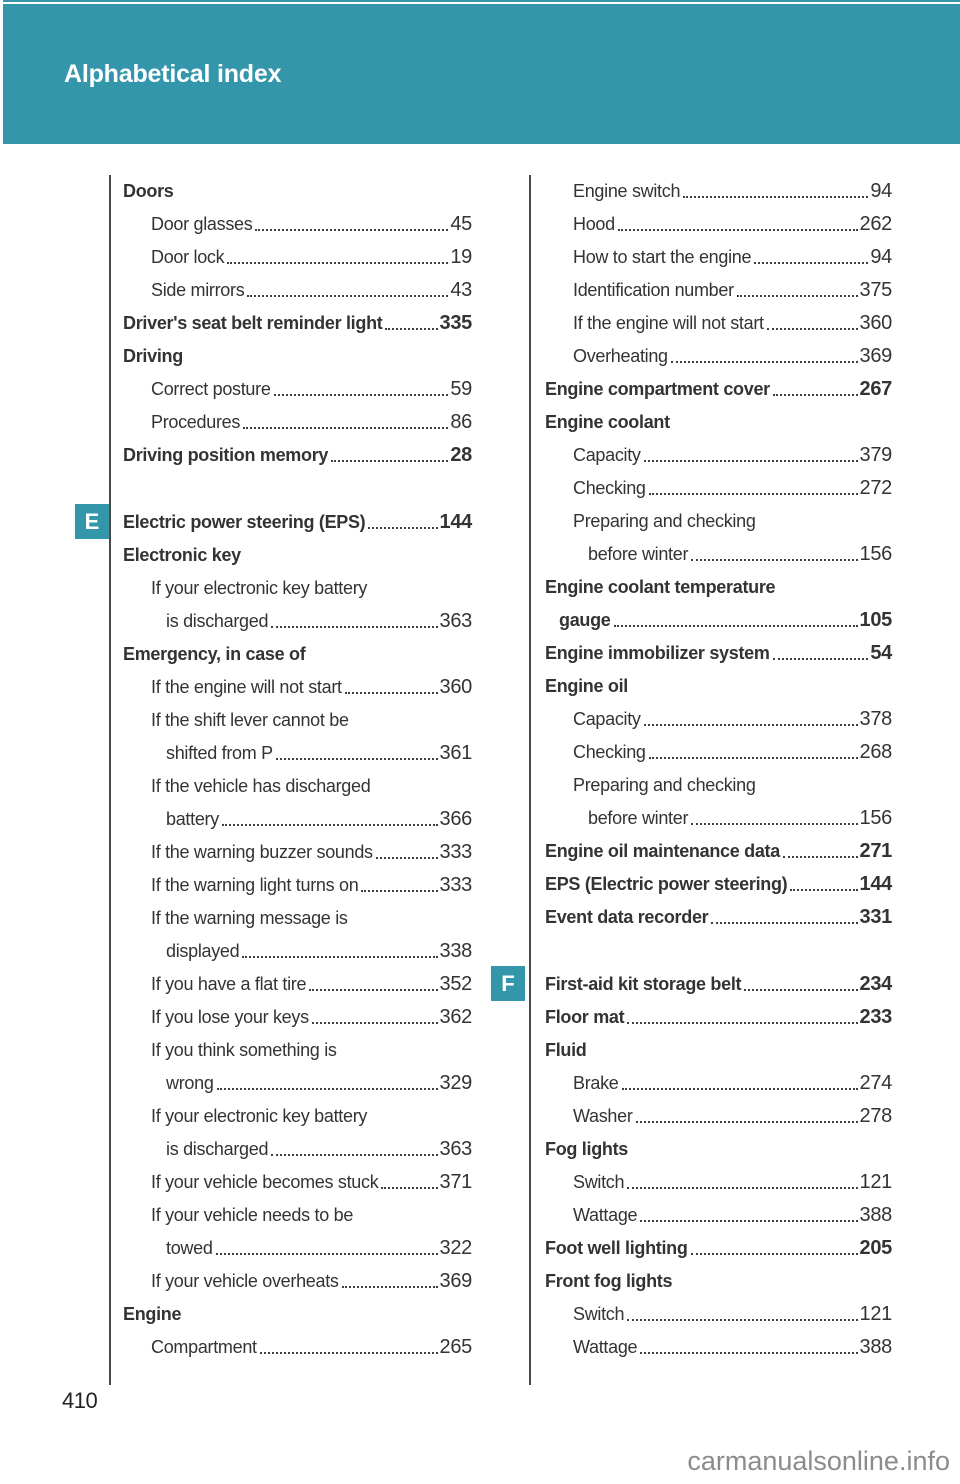 The height and width of the screenshot is (1484, 960). Describe the element at coordinates (259, 1116) in the screenshot. I see `entry-label: If your electronic key battery` at that location.